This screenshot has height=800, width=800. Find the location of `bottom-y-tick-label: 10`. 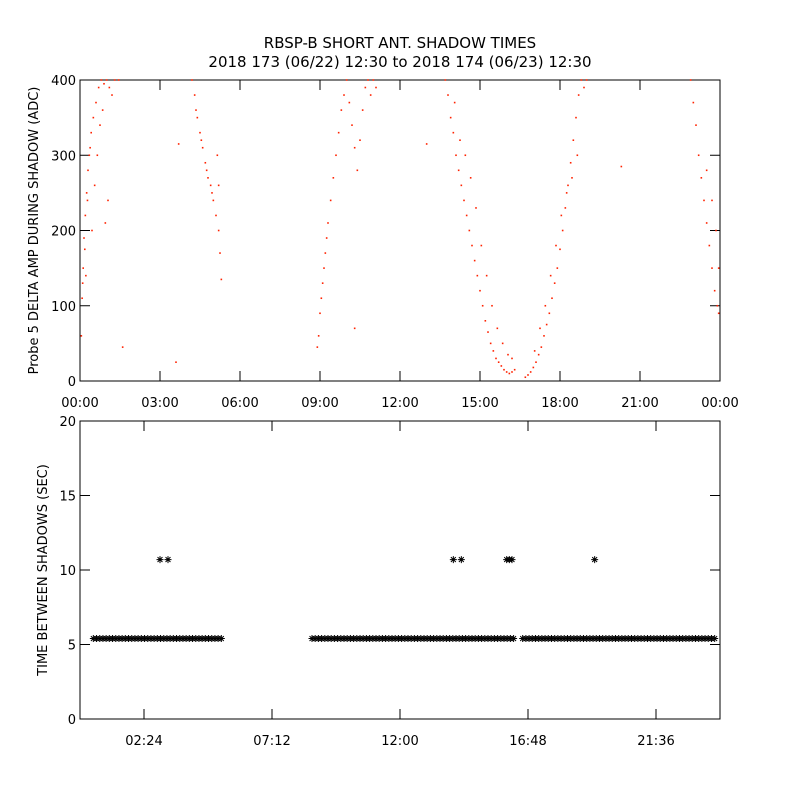

bottom-y-tick-label: 10 is located at coordinates (67, 571).